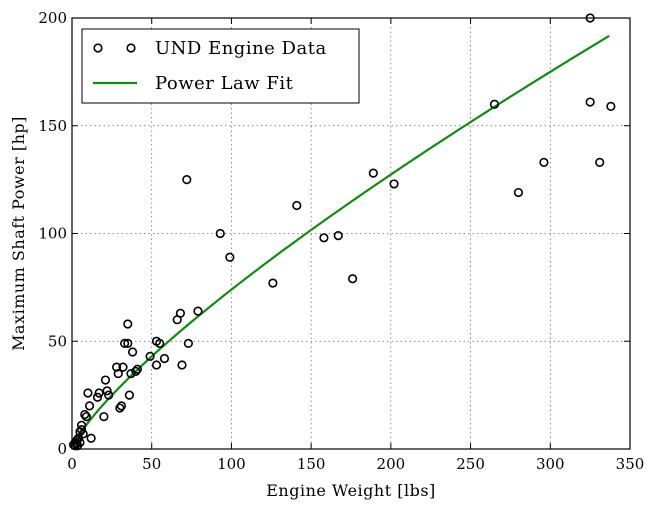  What do you see at coordinates (470, 464) in the screenshot?
I see `x-tick-label: 250` at bounding box center [470, 464].